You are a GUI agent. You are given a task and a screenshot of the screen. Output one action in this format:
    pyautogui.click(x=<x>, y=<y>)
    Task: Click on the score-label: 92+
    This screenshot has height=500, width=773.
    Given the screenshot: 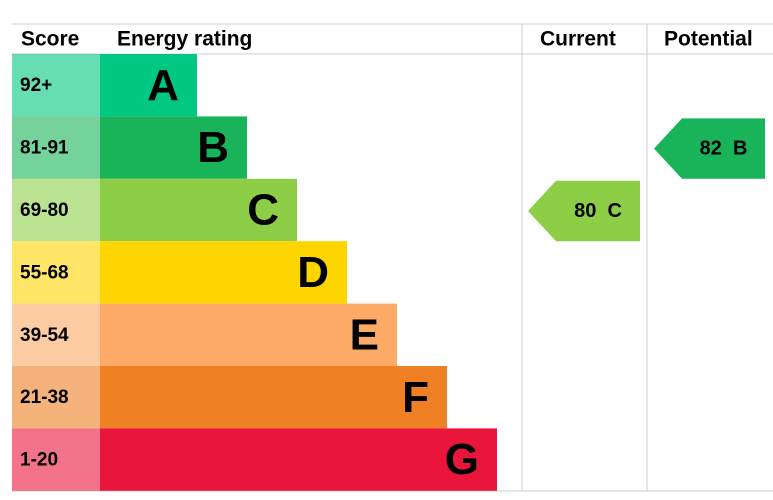 What is the action you would take?
    pyautogui.click(x=36, y=85)
    